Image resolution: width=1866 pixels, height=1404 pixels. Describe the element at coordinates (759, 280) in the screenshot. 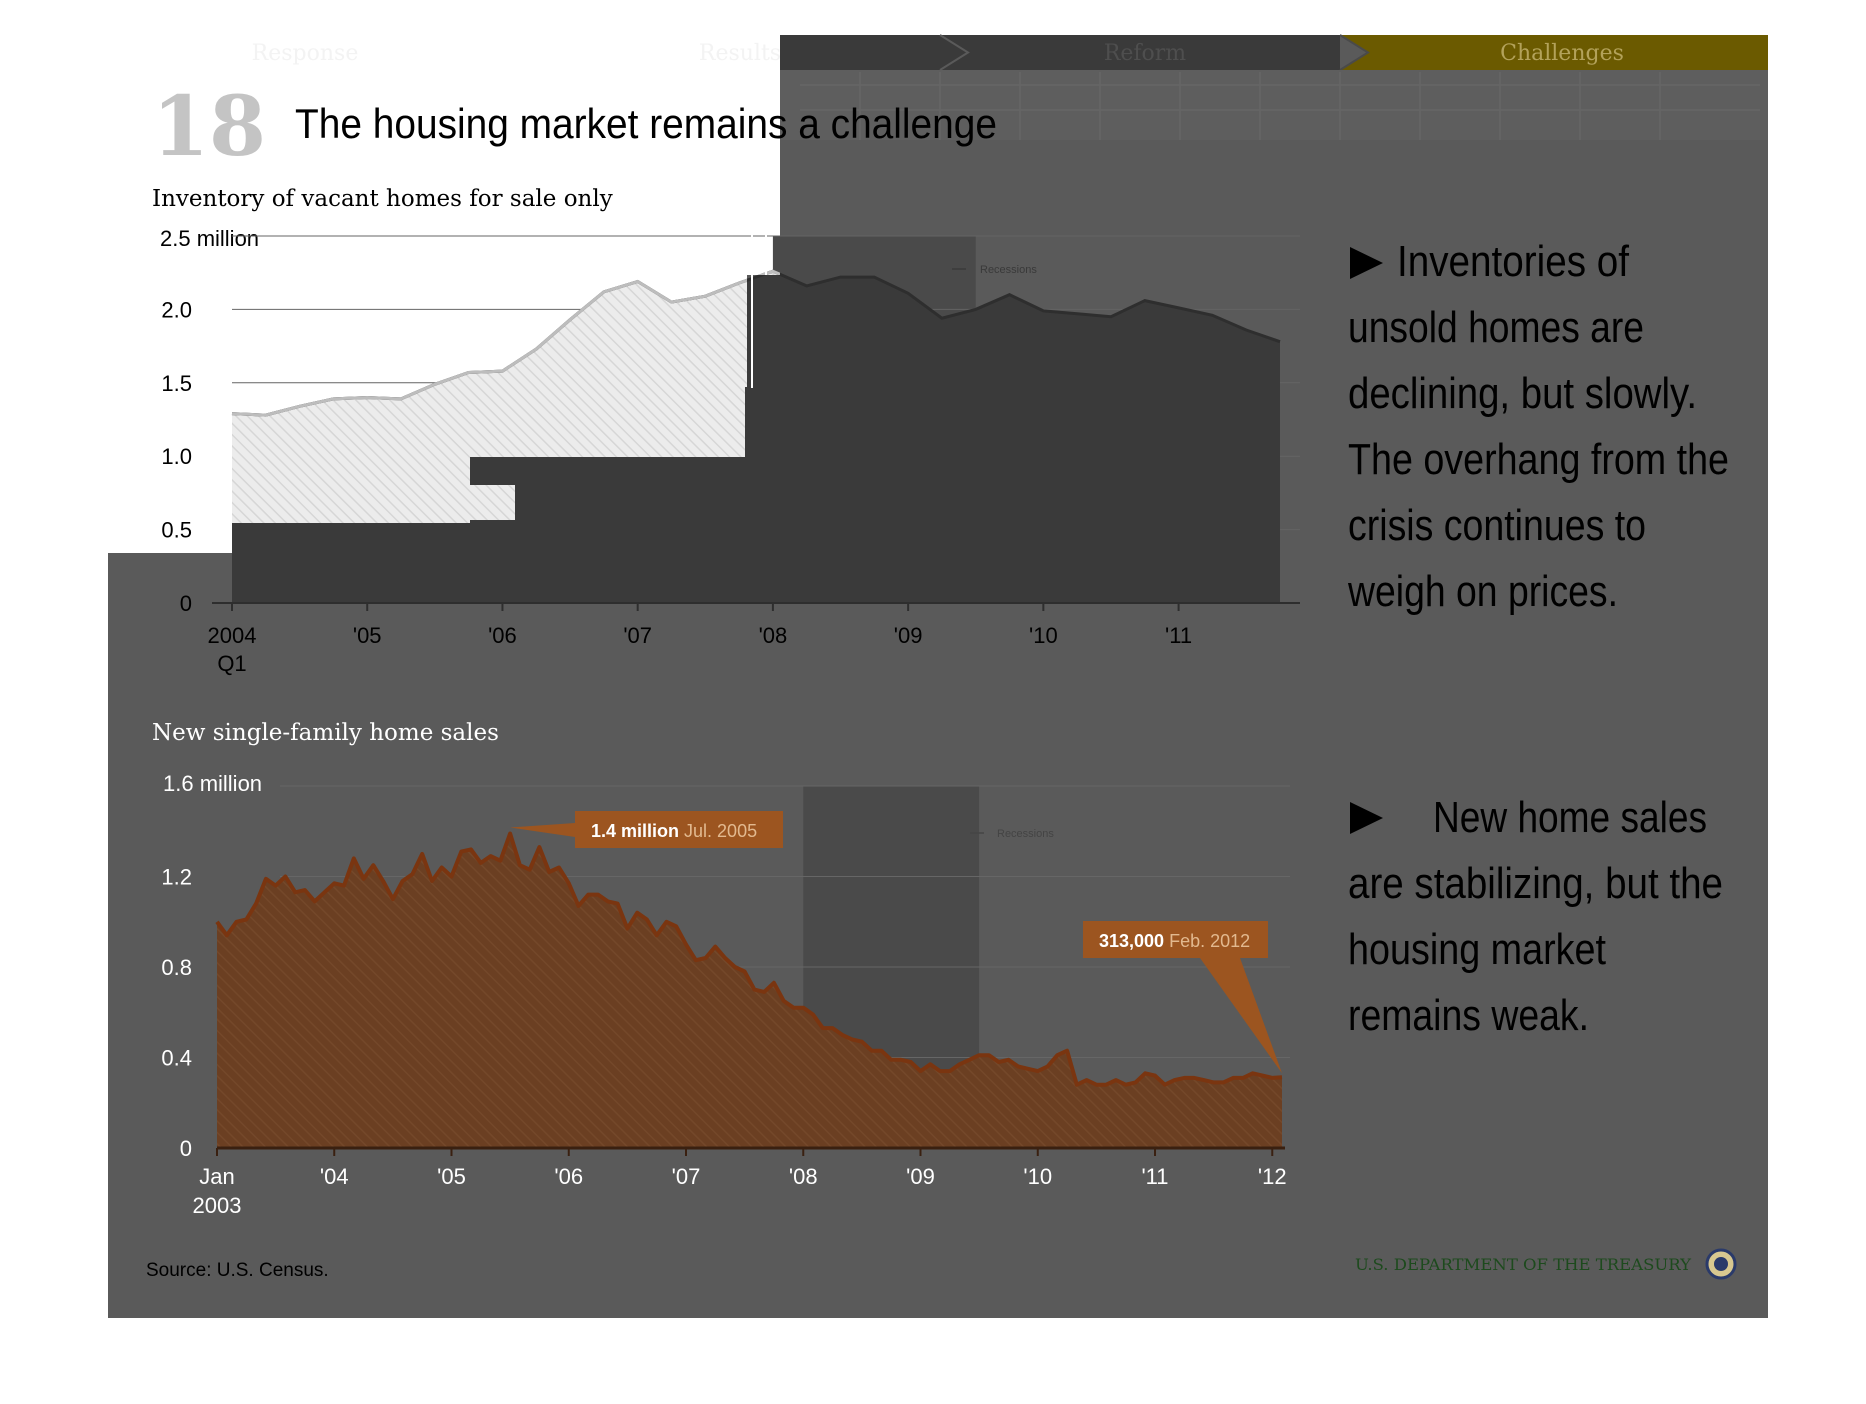

I see `vertical-markers` at that location.